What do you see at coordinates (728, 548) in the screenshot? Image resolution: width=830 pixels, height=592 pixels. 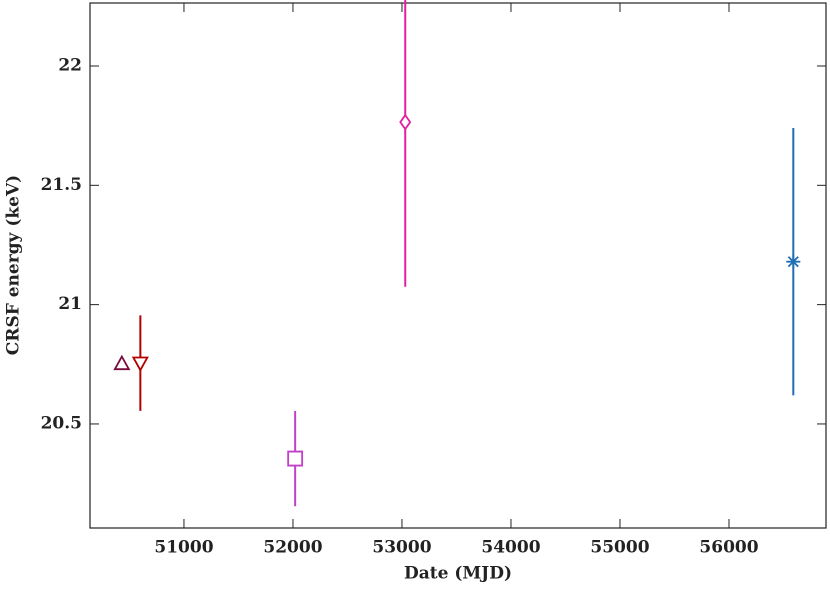 I see `x-tick-label: 56000` at bounding box center [728, 548].